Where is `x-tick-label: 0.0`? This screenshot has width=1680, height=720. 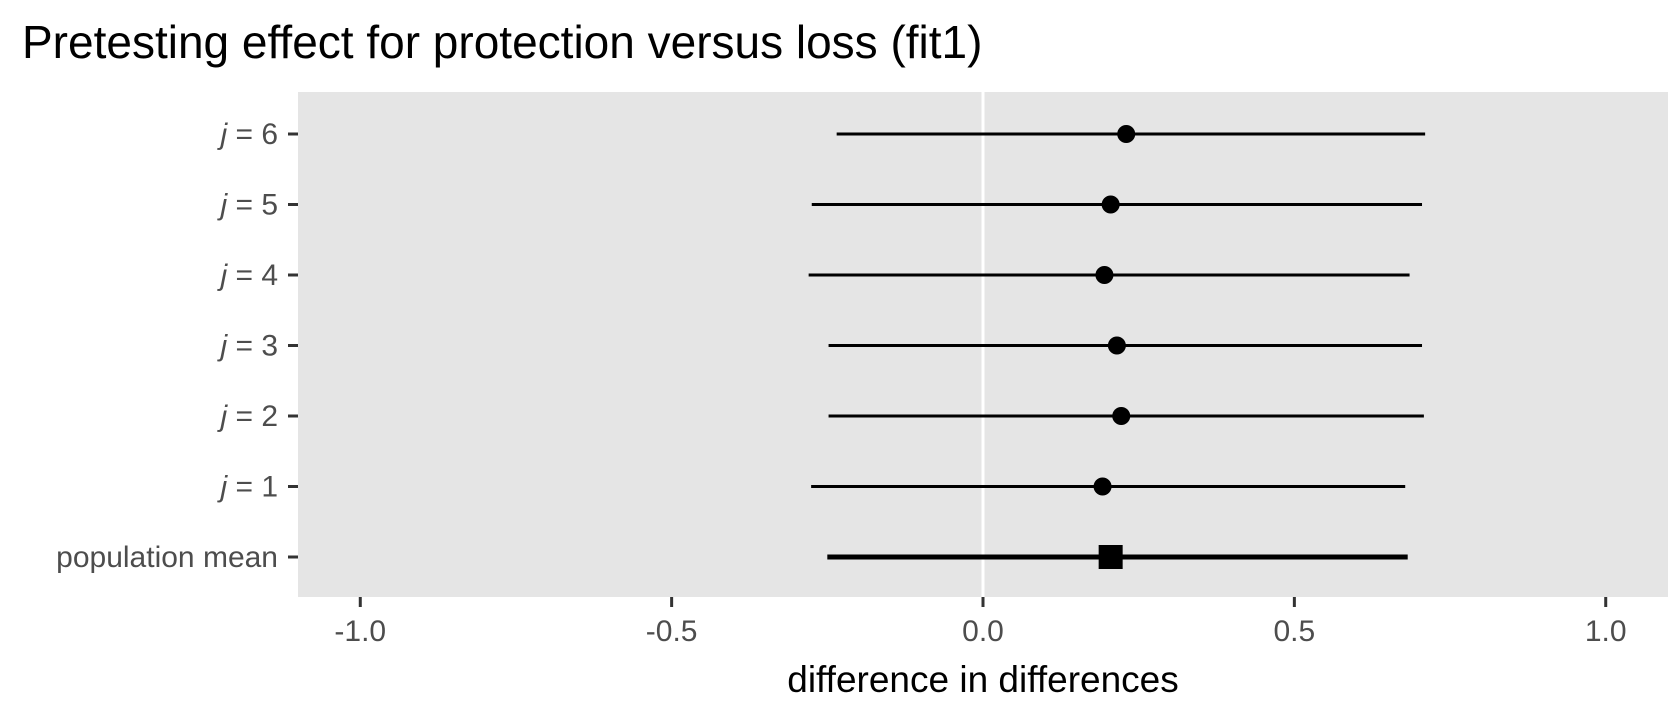
x-tick-label: 0.0 is located at coordinates (983, 631).